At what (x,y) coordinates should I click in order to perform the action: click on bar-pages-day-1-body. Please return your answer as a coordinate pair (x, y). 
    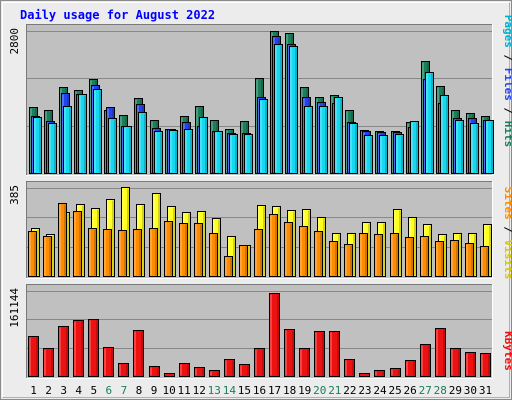
    Looking at the image, I should click on (37, 145).